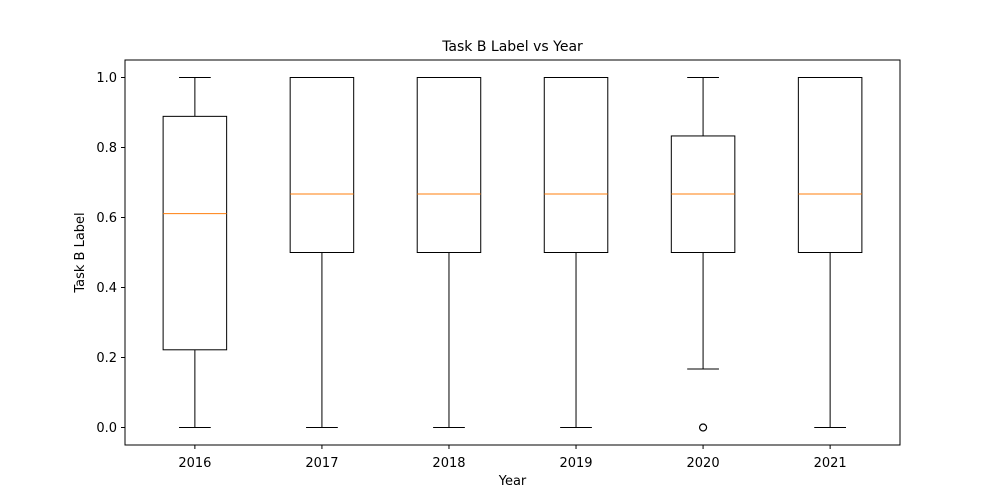 The image size is (1000, 500). Describe the element at coordinates (106, 218) in the screenshot. I see `y-tick-label: 0.6` at that location.